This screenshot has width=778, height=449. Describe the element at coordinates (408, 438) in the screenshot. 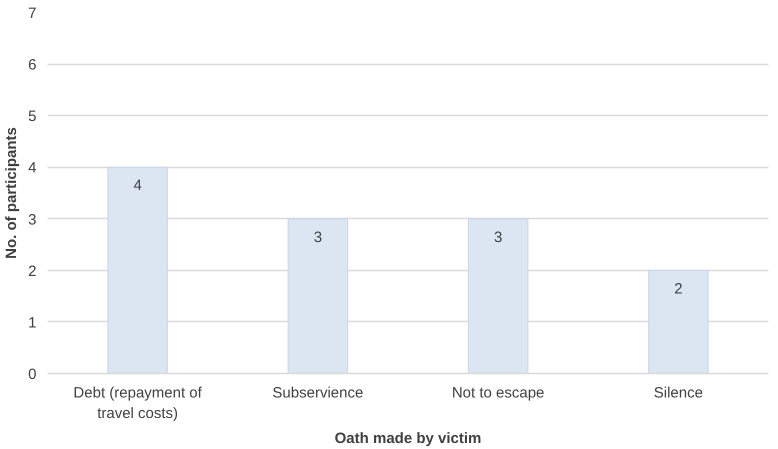

I see `x-axis-title: Oath made by victim` at that location.